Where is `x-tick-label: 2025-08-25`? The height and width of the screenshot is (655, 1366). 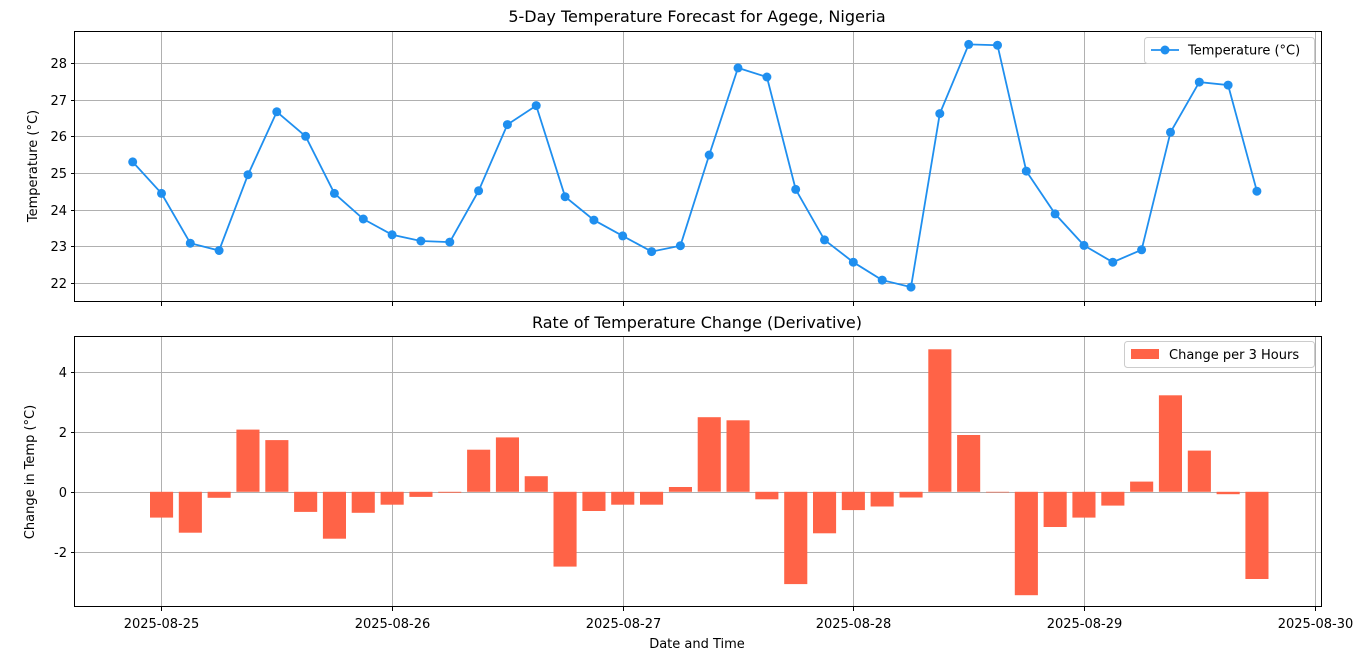 x-tick-label: 2025-08-25 is located at coordinates (162, 624).